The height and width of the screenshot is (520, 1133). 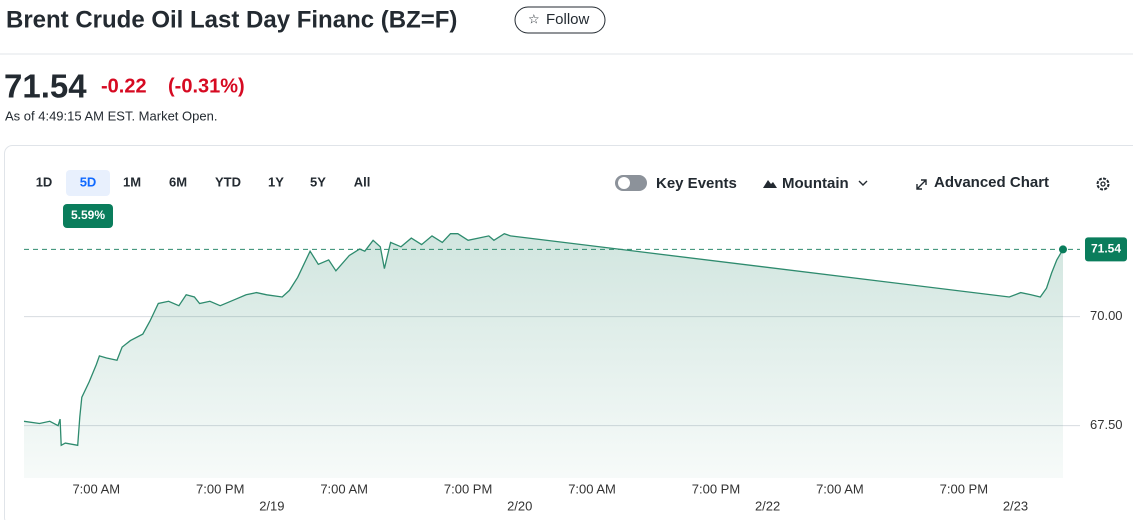 What do you see at coordinates (767, 505) in the screenshot?
I see `date-tick-label: 2/22` at bounding box center [767, 505].